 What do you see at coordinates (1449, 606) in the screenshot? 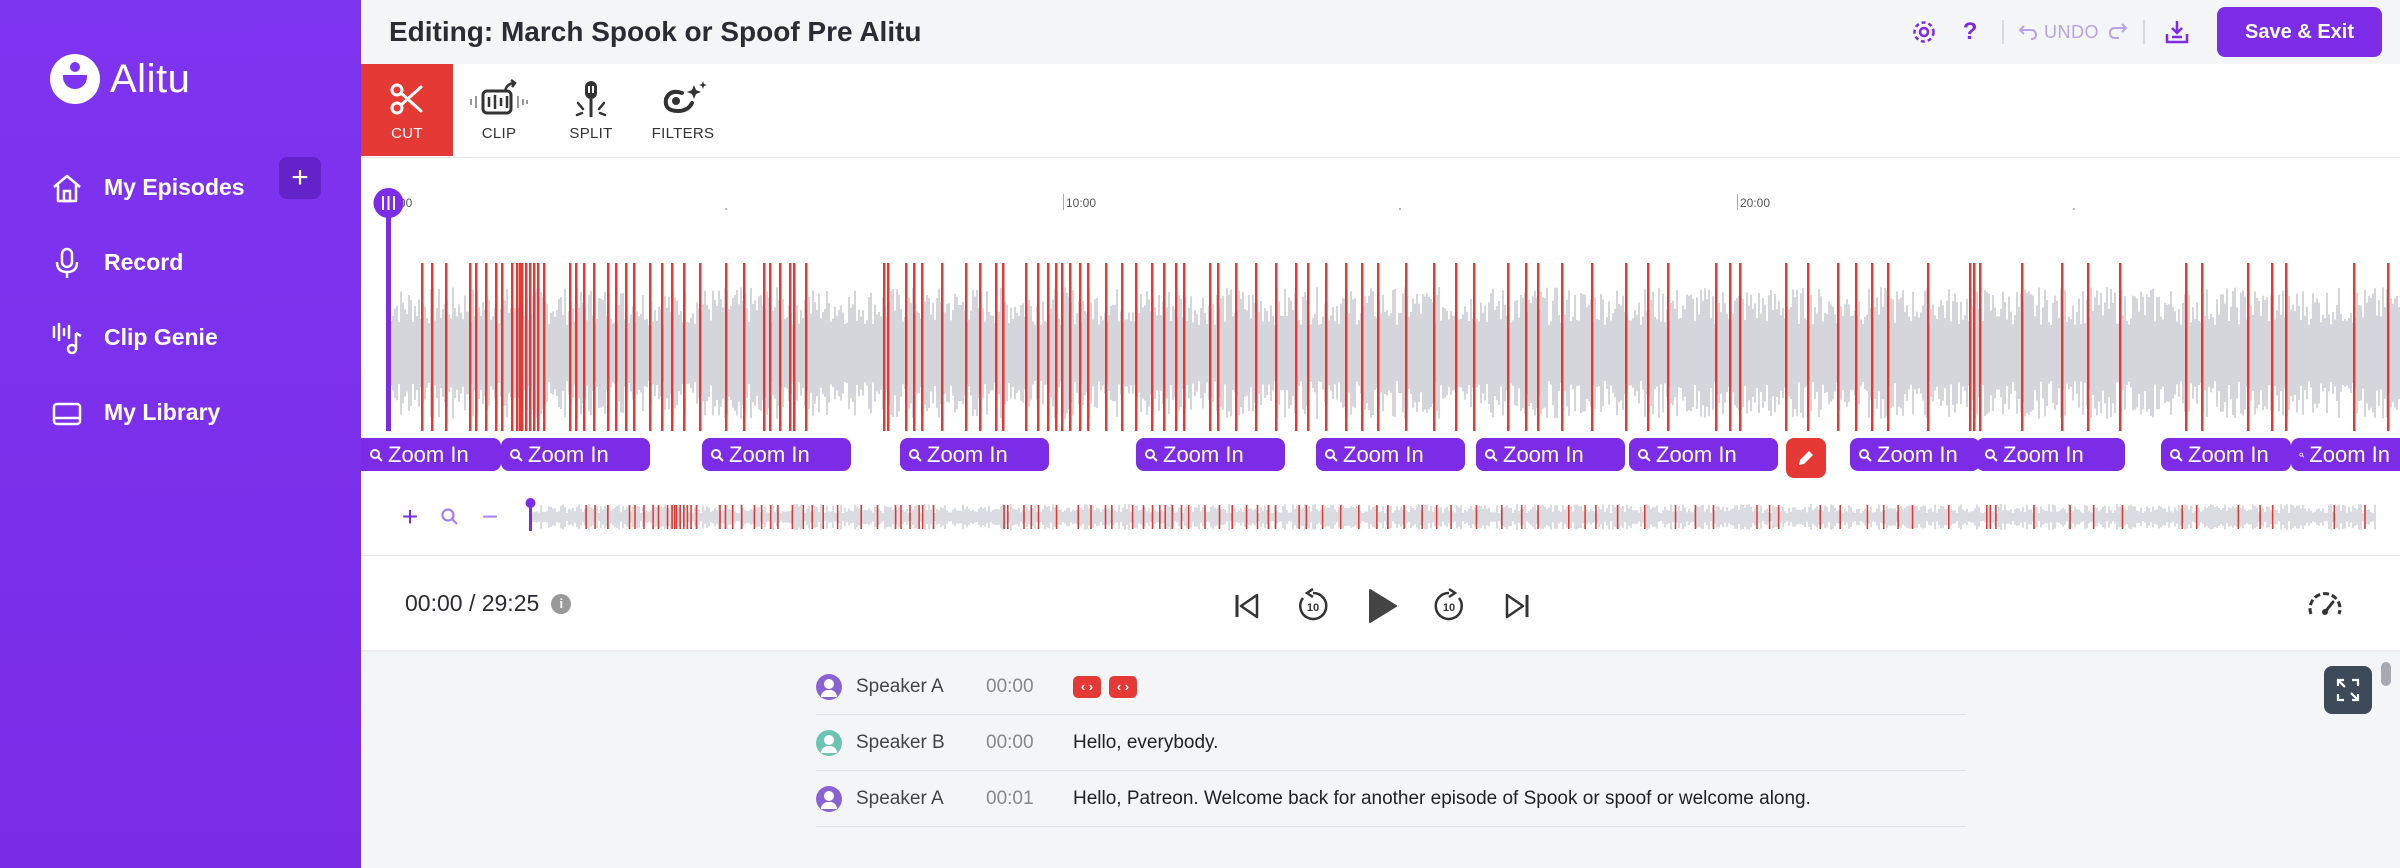
I see `forward-10-button: 10` at bounding box center [1449, 606].